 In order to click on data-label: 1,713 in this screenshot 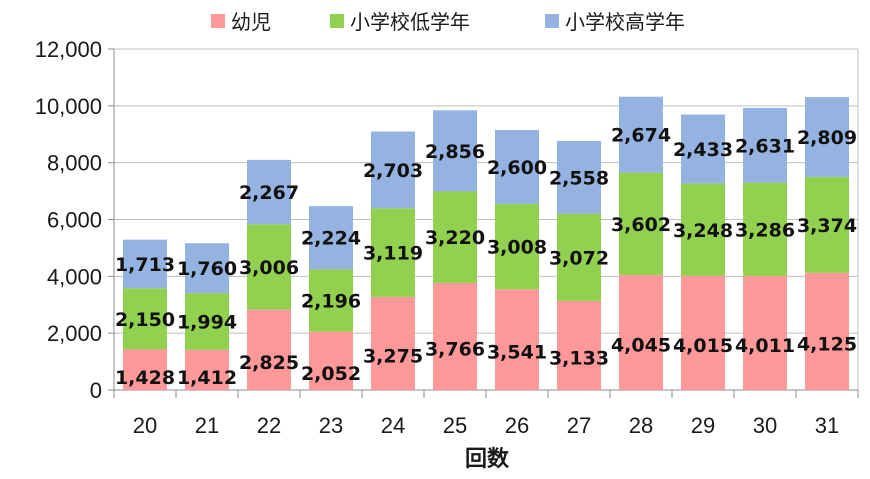, I will do `click(145, 265)`.